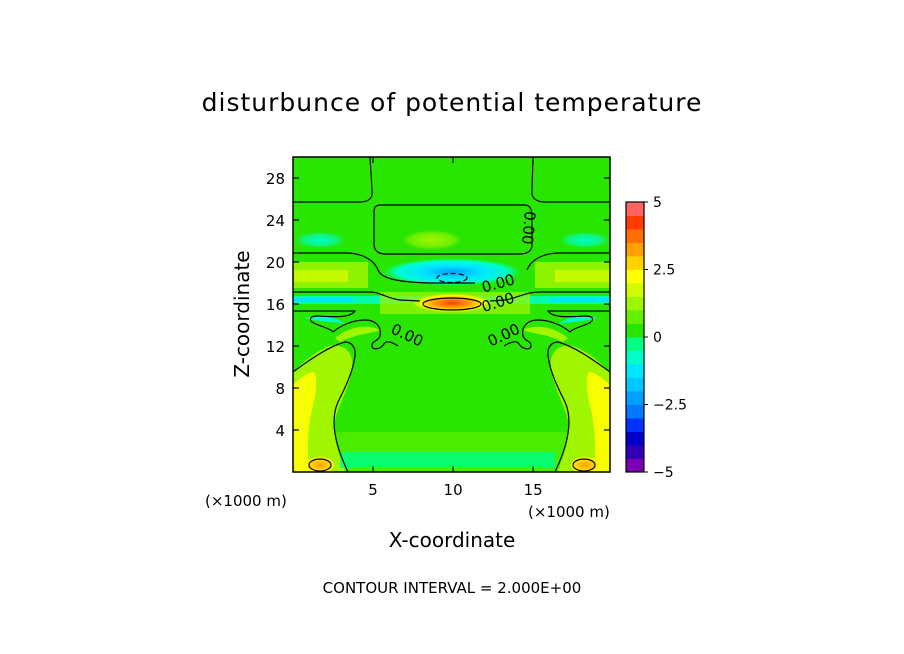  Describe the element at coordinates (280, 431) in the screenshot. I see `y-tick-label: 4` at that location.